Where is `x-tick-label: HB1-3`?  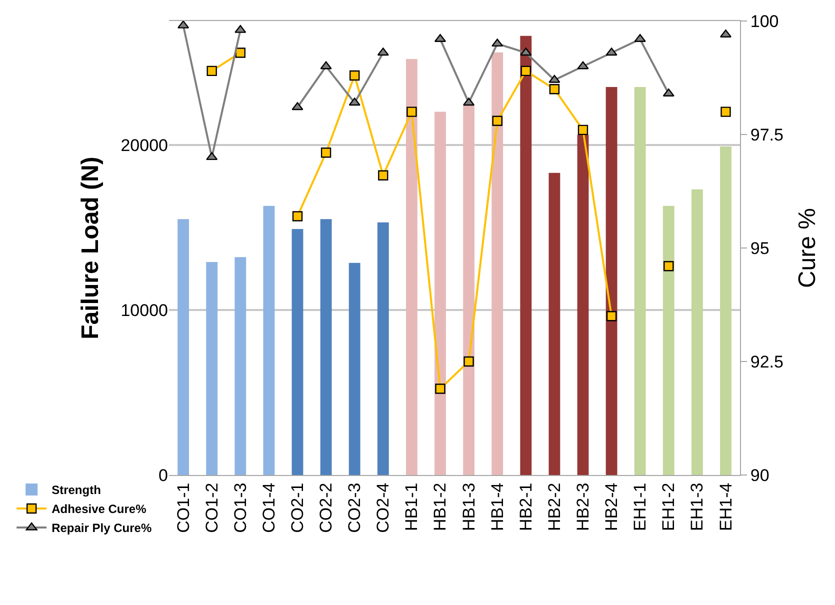
x-tick-label: HB1-3 is located at coordinates (468, 506).